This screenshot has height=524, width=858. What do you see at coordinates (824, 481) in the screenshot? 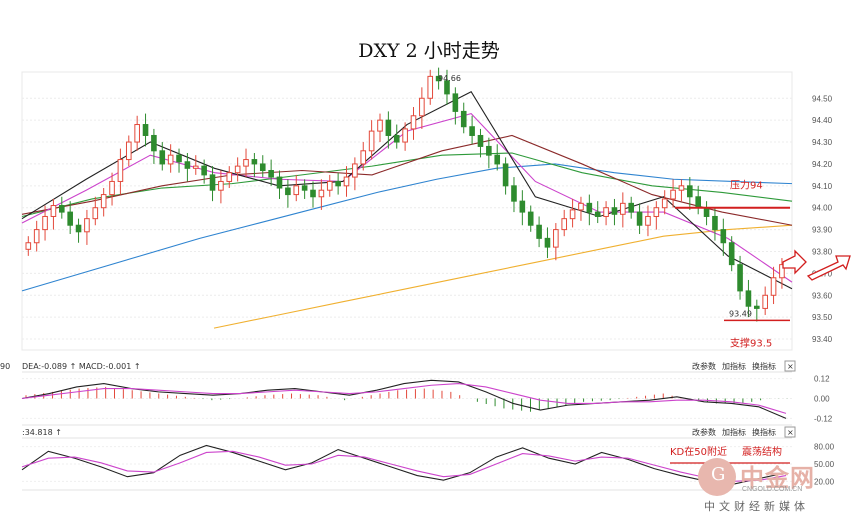
I see `subpanel-y-tick: 20.00` at bounding box center [824, 481].